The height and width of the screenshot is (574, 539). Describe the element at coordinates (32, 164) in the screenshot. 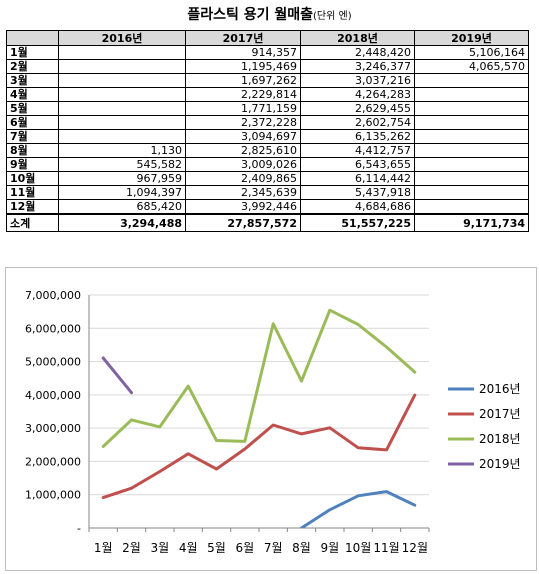

I see `month-label: 9월` at that location.